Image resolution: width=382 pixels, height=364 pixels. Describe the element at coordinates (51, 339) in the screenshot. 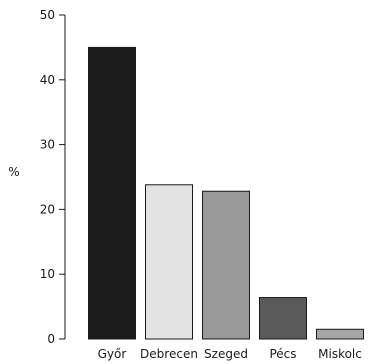

I see `y-tick-label: 0` at that location.